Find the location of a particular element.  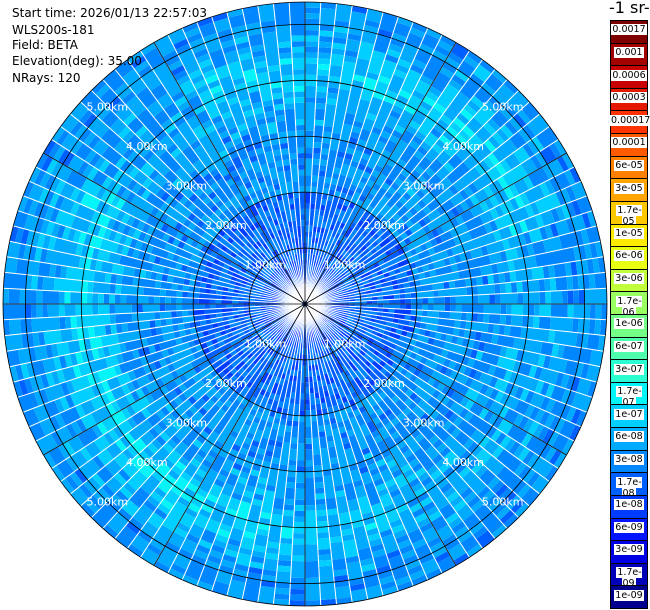

field-label: Field: BETA is located at coordinates (45, 45).